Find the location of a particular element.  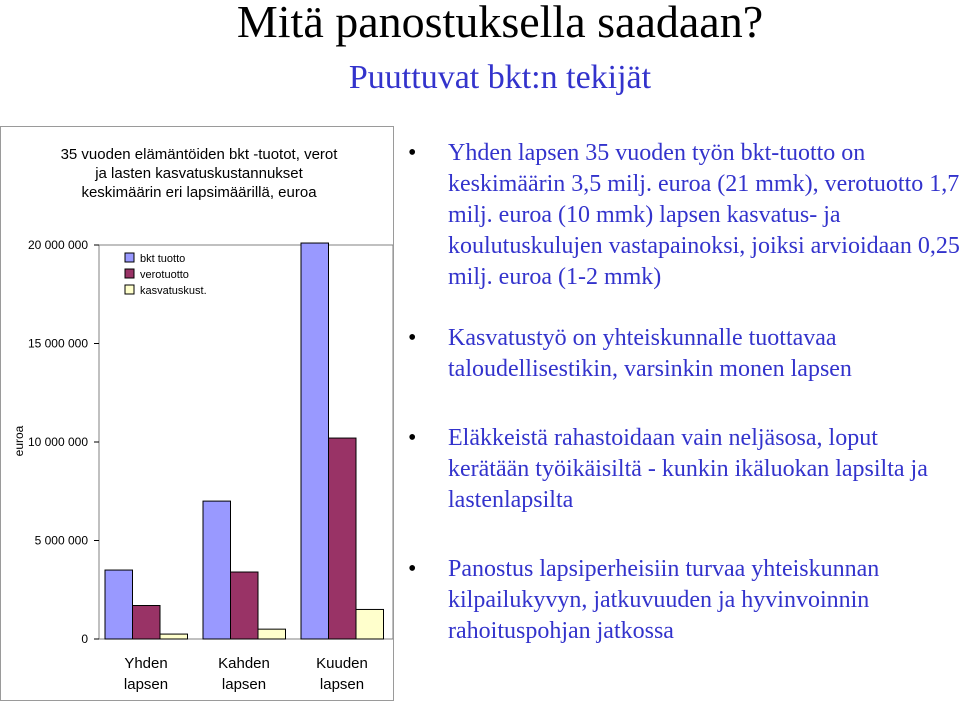

chart-title-line: keskimäärin eri lapsimäärillä, euroa is located at coordinates (199, 192).